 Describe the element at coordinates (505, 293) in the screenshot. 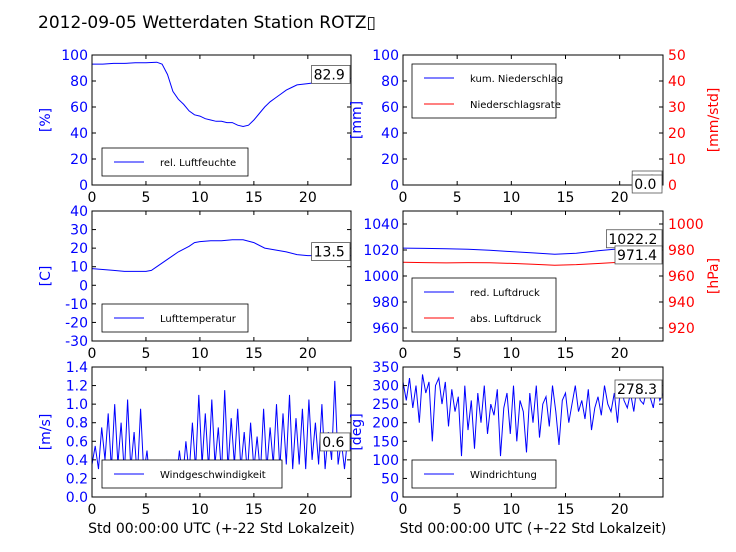

I see `legend-label: red. Luftdruck` at that location.